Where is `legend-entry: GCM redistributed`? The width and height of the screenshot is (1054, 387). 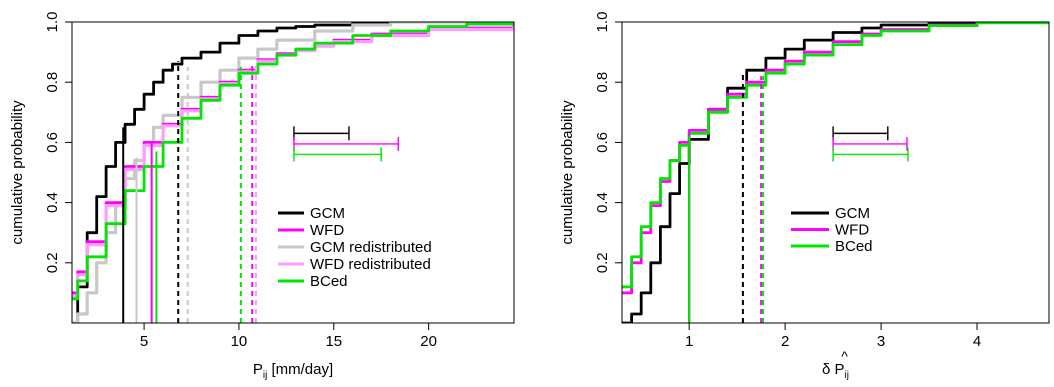 legend-entry: GCM redistributed is located at coordinates (355, 247).